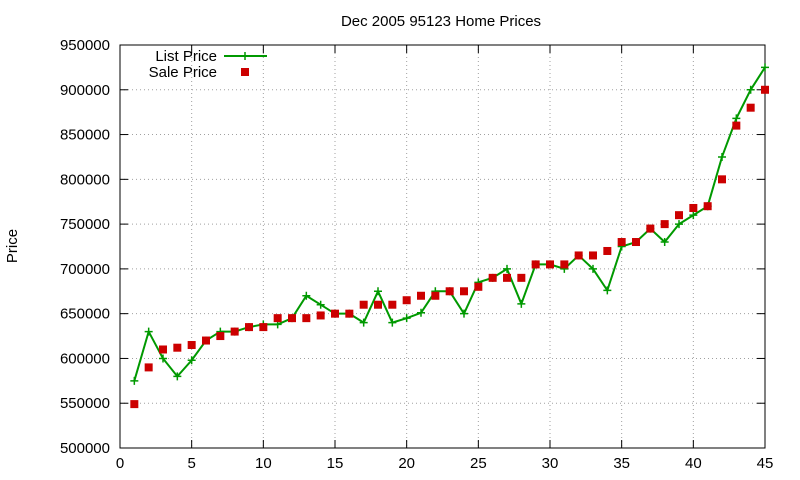  What do you see at coordinates (245, 72) in the screenshot?
I see `legend-square-swatch` at bounding box center [245, 72].